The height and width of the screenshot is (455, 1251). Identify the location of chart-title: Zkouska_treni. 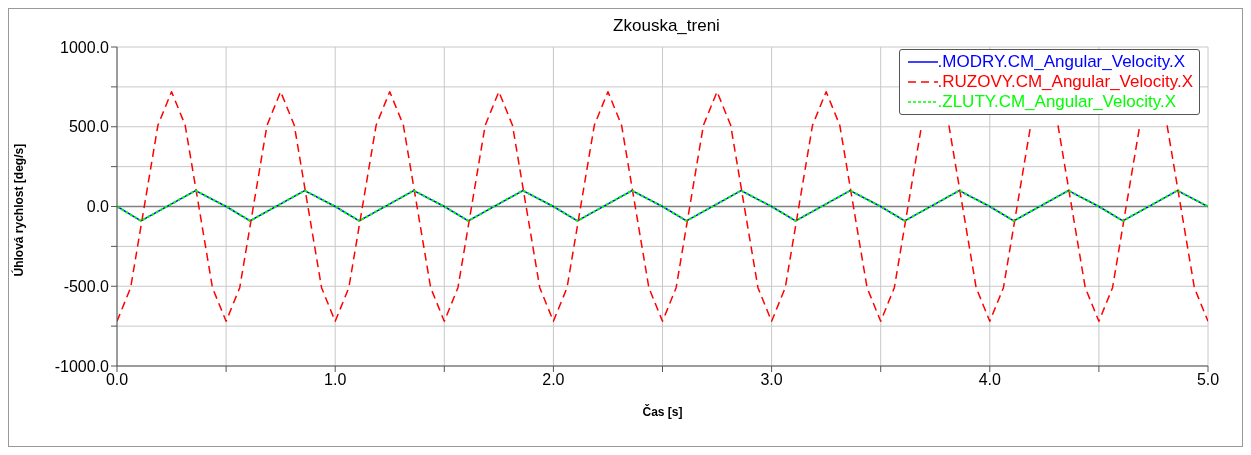
(666, 25).